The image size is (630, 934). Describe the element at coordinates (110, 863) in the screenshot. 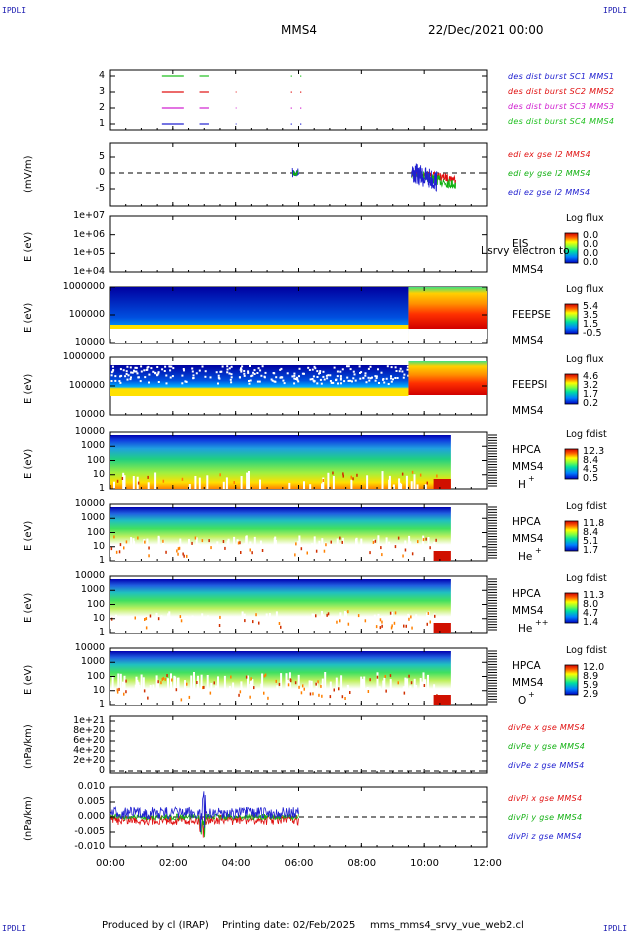

I see `time-tick-label: 00:00` at that location.